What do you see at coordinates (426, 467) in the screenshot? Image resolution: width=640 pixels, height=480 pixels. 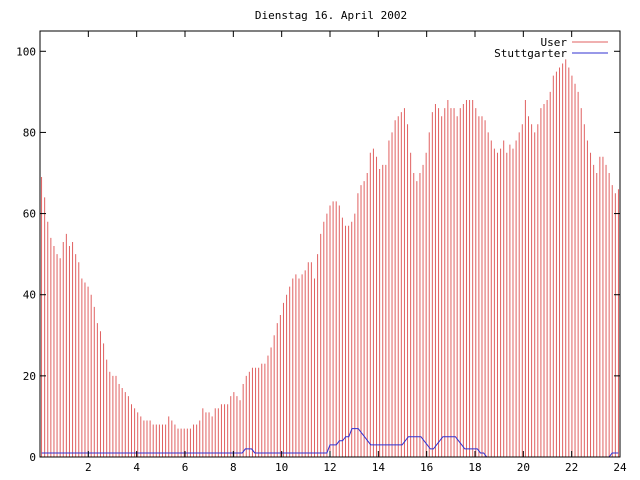 I see `x-tick-label: 16` at bounding box center [426, 467].